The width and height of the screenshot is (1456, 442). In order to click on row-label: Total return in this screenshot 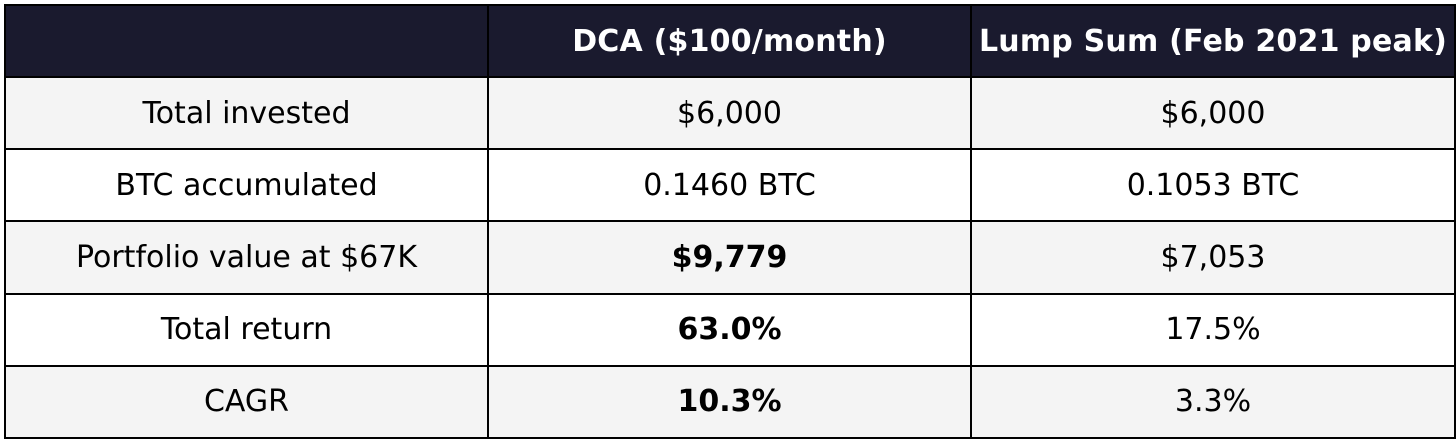, I will do `click(246, 329)`.